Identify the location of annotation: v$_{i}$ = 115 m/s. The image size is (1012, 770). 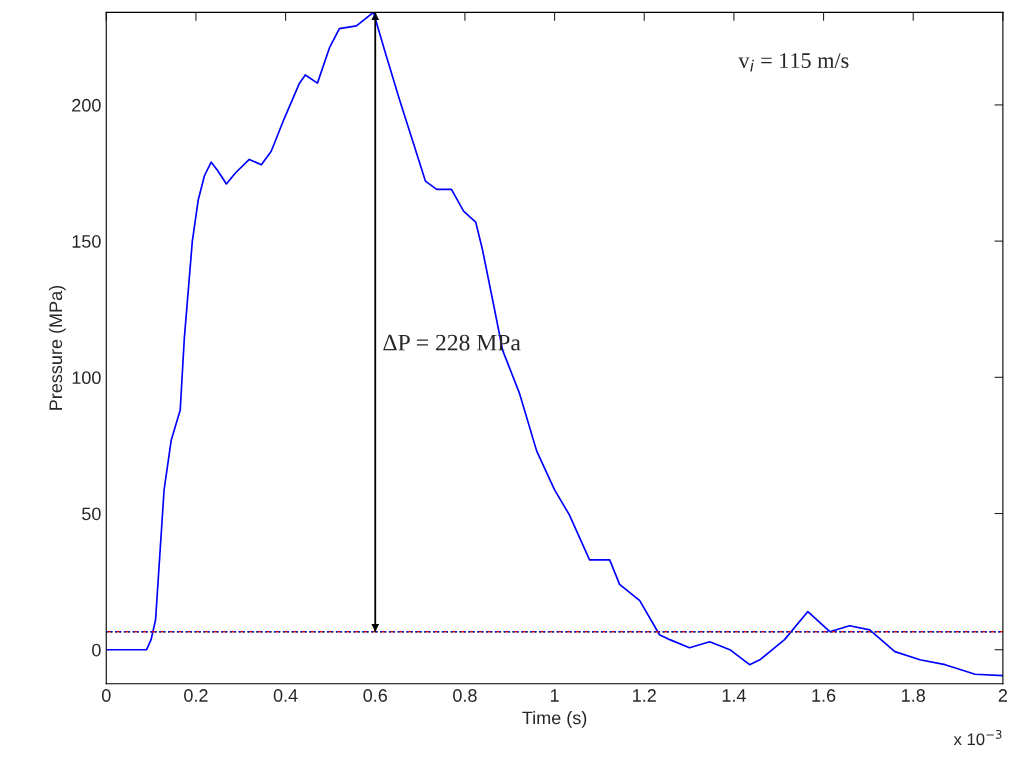
(793, 62).